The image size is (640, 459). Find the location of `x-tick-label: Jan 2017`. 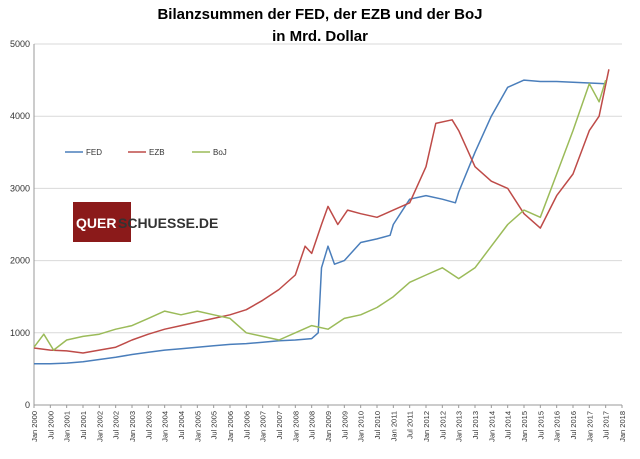

x-tick-label: Jan 2017 is located at coordinates (589, 426).